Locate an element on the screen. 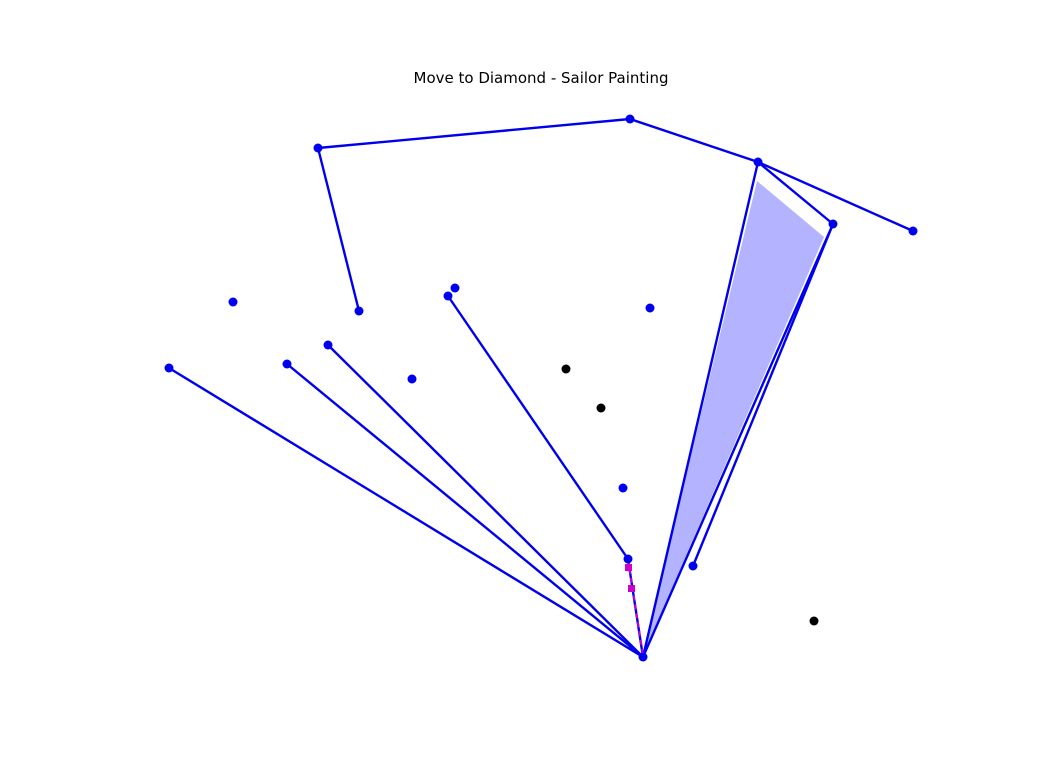 Image resolution: width=1056 pixels, height=768 pixels. black-nodes is located at coordinates (690, 495).